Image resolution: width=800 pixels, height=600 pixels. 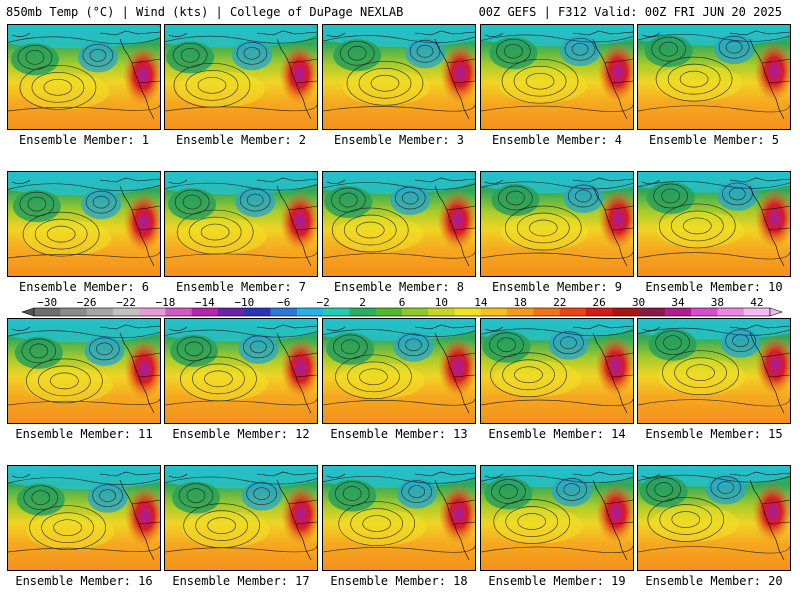 I want to click on ensemble-member-label: Ensemble Member: 19, so click(x=557, y=581).